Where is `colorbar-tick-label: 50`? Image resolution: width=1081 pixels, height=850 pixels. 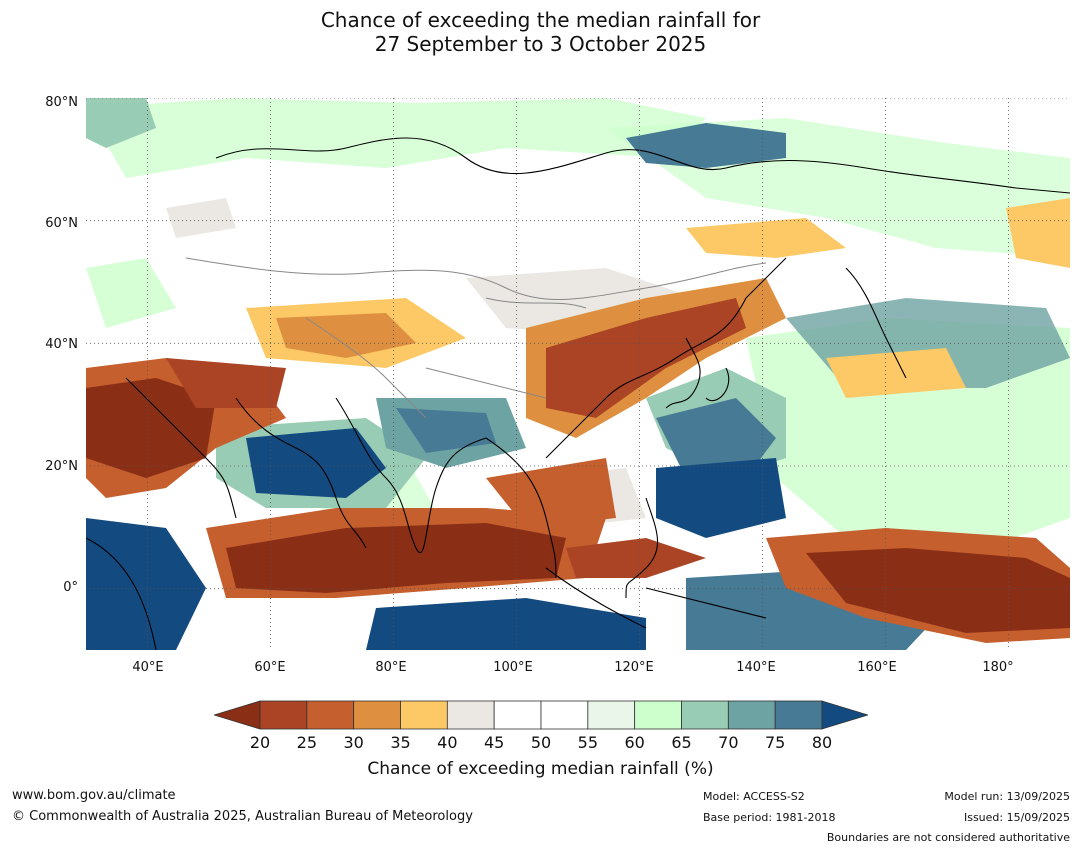
colorbar-tick-label: 50 is located at coordinates (541, 742).